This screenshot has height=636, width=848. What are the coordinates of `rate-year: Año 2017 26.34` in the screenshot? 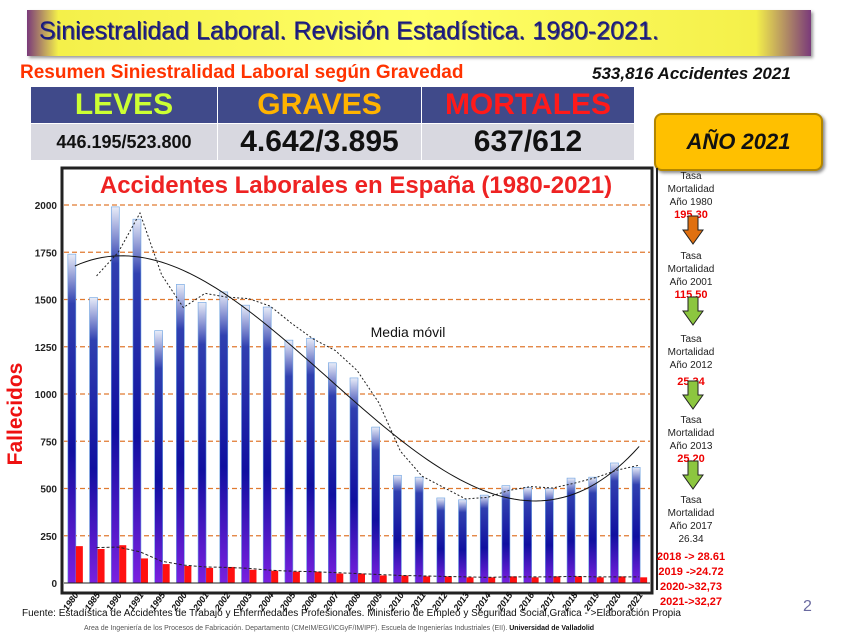 It's located at (691, 533).